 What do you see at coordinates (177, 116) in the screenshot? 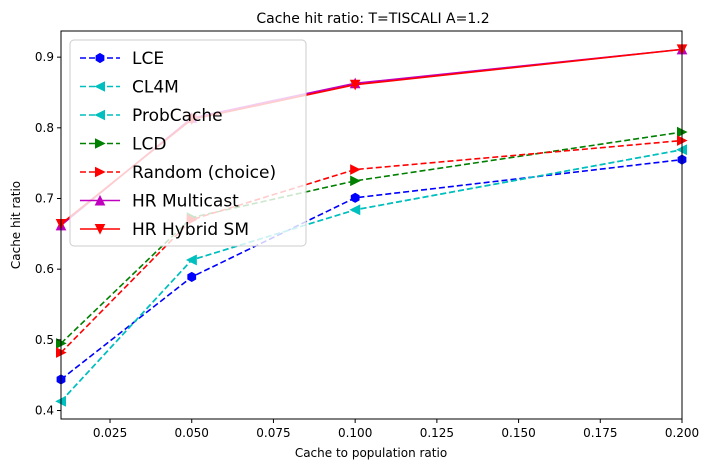
I see `legend-label: ProbCache` at bounding box center [177, 116].